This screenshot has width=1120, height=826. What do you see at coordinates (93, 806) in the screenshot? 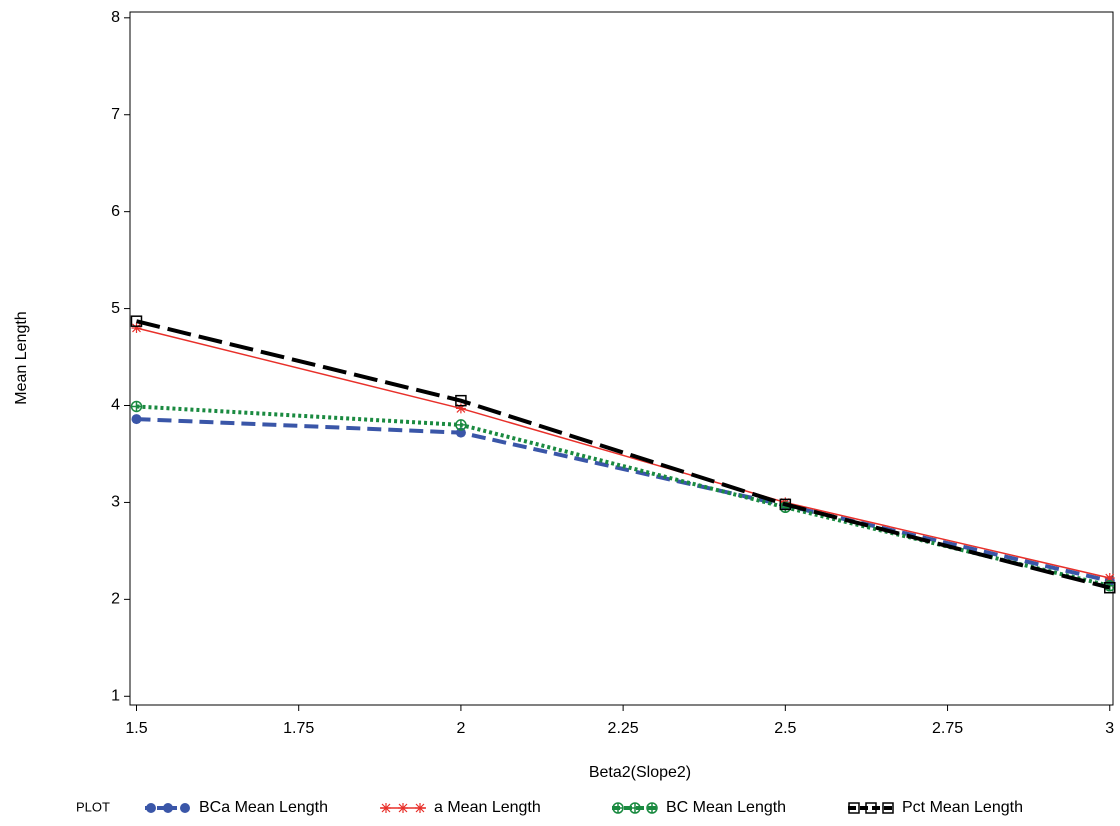
I see `legend-title: PLOT` at bounding box center [93, 806].